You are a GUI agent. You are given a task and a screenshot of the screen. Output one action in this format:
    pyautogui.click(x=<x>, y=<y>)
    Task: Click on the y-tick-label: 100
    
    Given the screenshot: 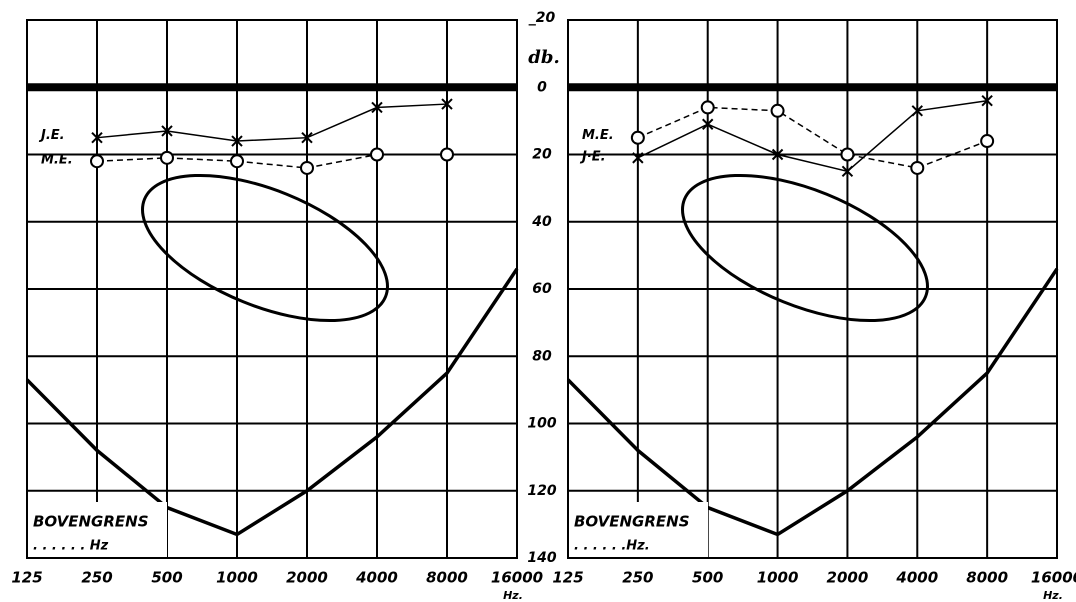 What is the action you would take?
    pyautogui.click(x=541, y=424)
    